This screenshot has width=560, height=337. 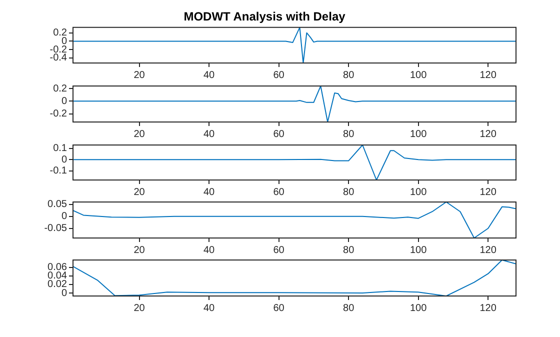 What do you see at coordinates (265, 17) in the screenshot?
I see `chart-title: MODWT Analysis with Delay` at bounding box center [265, 17].